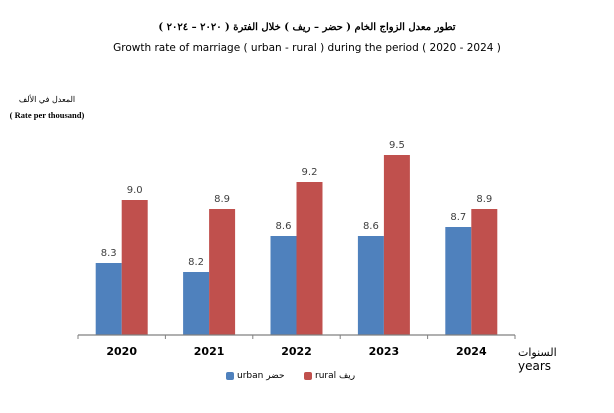 The image size is (614, 413). Describe the element at coordinates (135, 190) in the screenshot. I see `data-label: 9.0` at that location.